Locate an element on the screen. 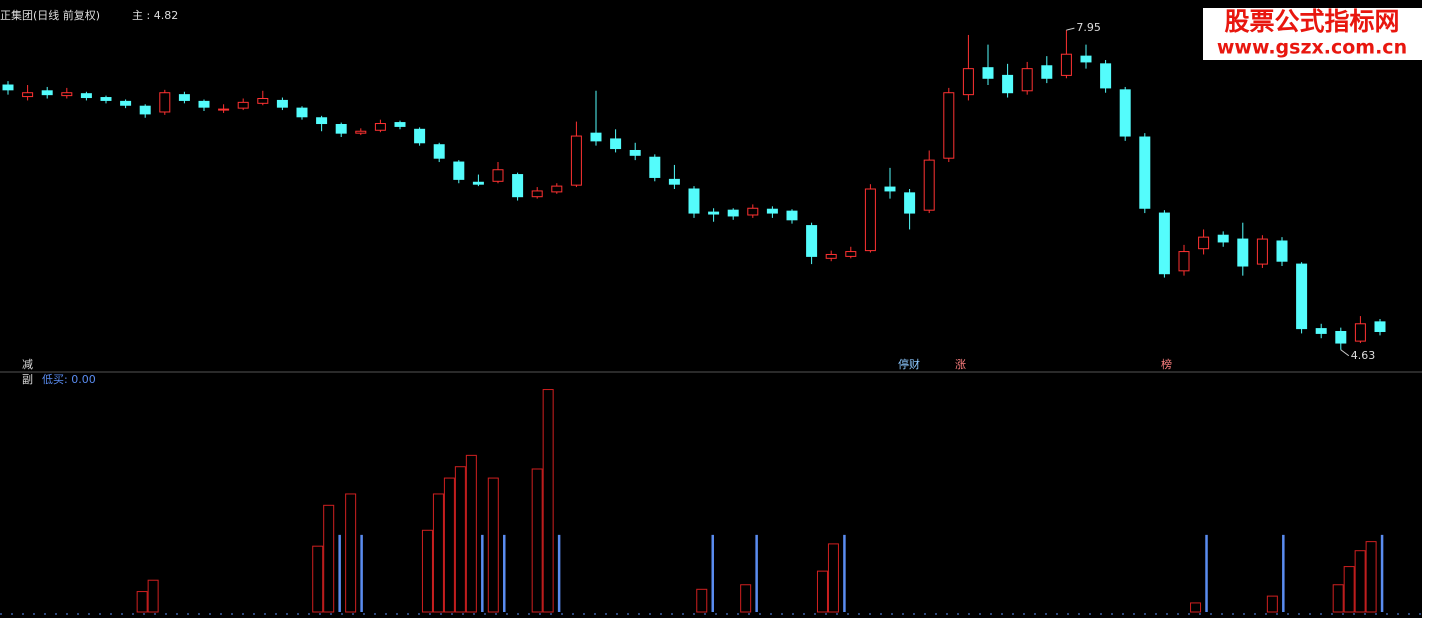 The width and height of the screenshot is (1430, 625). indicator-label: 低买: 0.00 is located at coordinates (69, 379).